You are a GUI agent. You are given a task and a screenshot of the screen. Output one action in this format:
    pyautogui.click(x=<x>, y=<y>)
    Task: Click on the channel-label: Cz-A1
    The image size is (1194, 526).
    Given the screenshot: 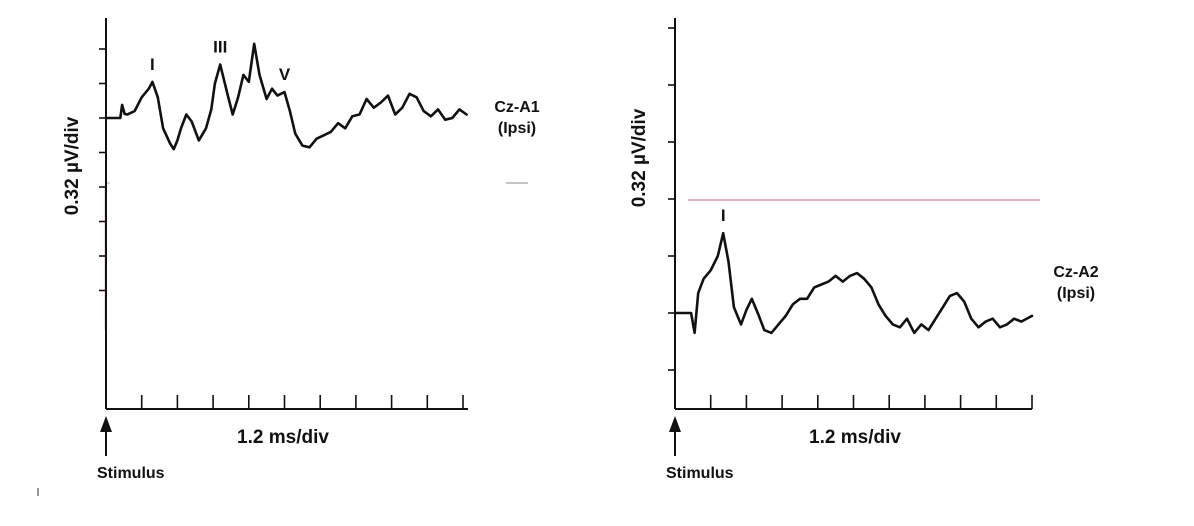 What is the action you would take?
    pyautogui.click(x=516, y=107)
    